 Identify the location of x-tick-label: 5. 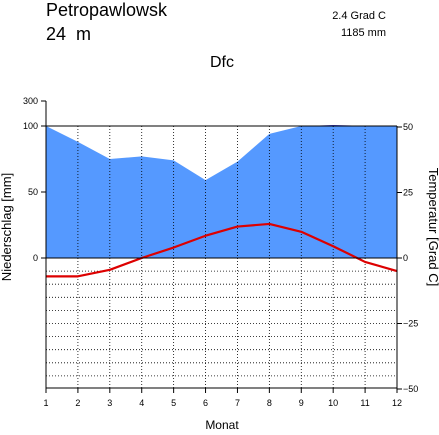
(173, 403).